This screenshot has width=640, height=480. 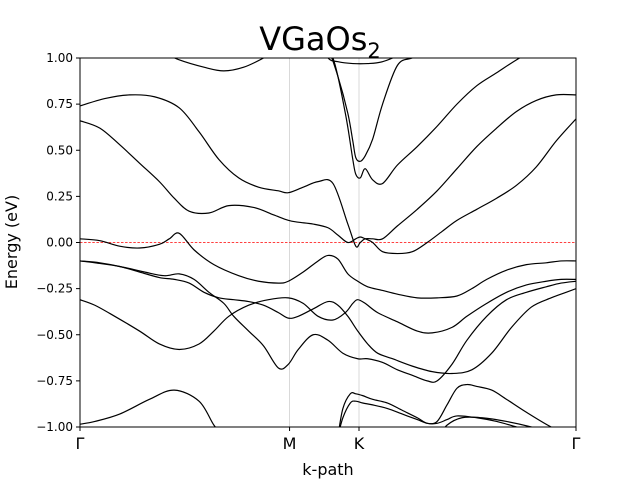 I want to click on y-tick-label: 0.00, so click(x=59, y=243).